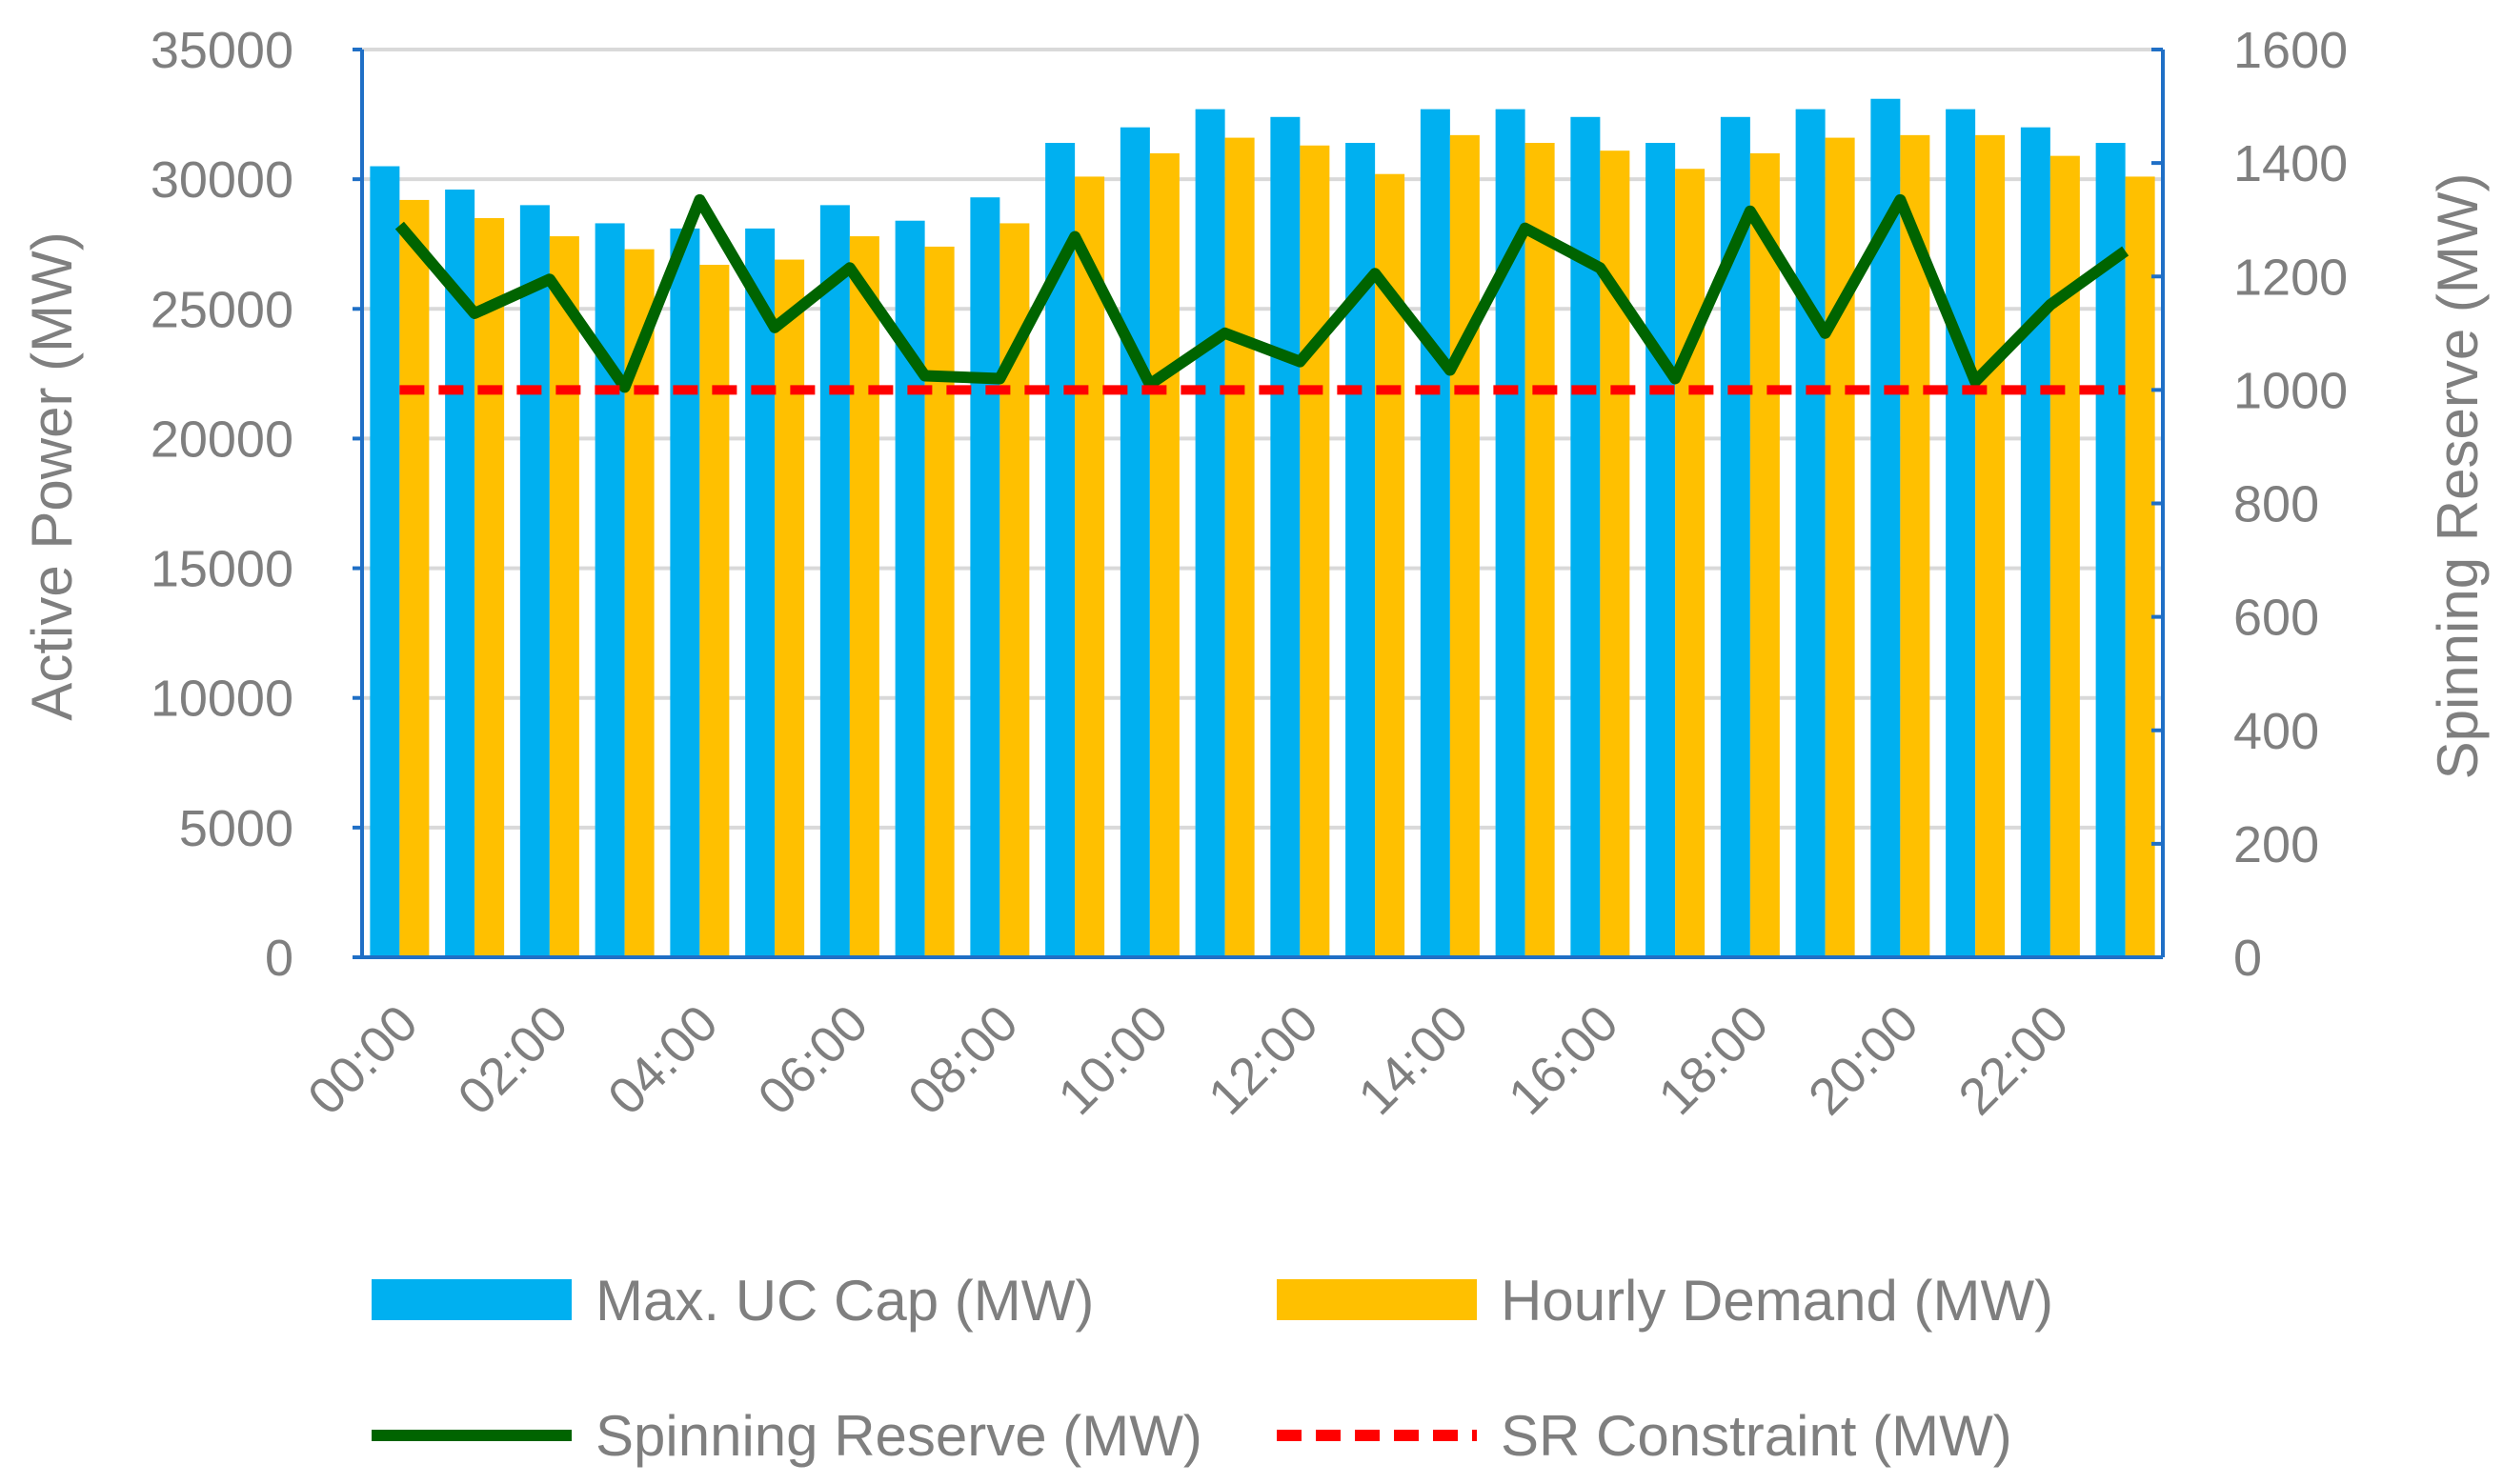  What do you see at coordinates (222, 700) in the screenshot?
I see `y-tick-label: 10000` at bounding box center [222, 700].